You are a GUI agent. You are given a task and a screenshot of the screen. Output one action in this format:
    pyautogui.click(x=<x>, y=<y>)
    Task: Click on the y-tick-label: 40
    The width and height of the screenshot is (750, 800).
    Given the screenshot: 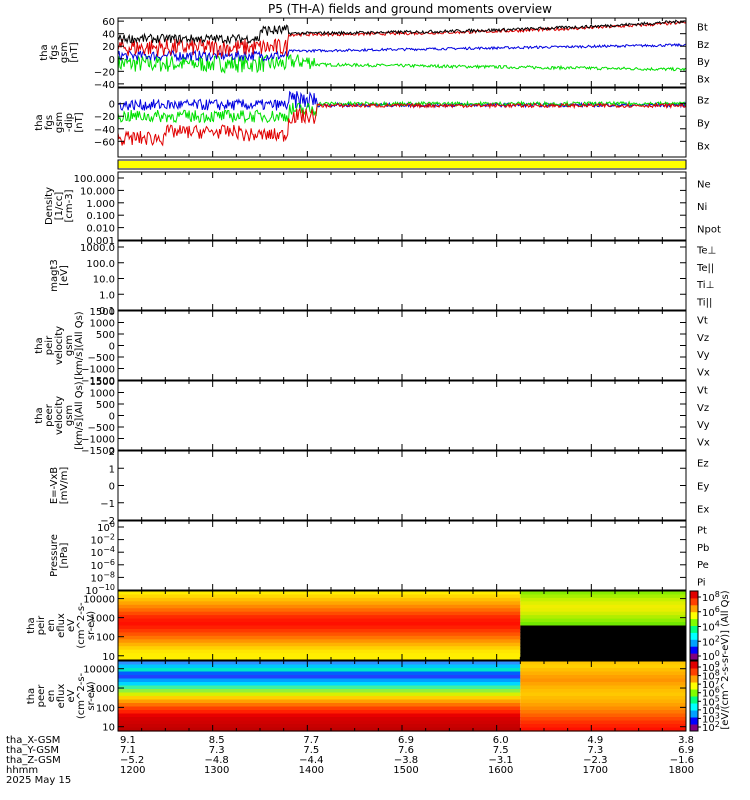 What is the action you would take?
    pyautogui.click(x=108, y=35)
    